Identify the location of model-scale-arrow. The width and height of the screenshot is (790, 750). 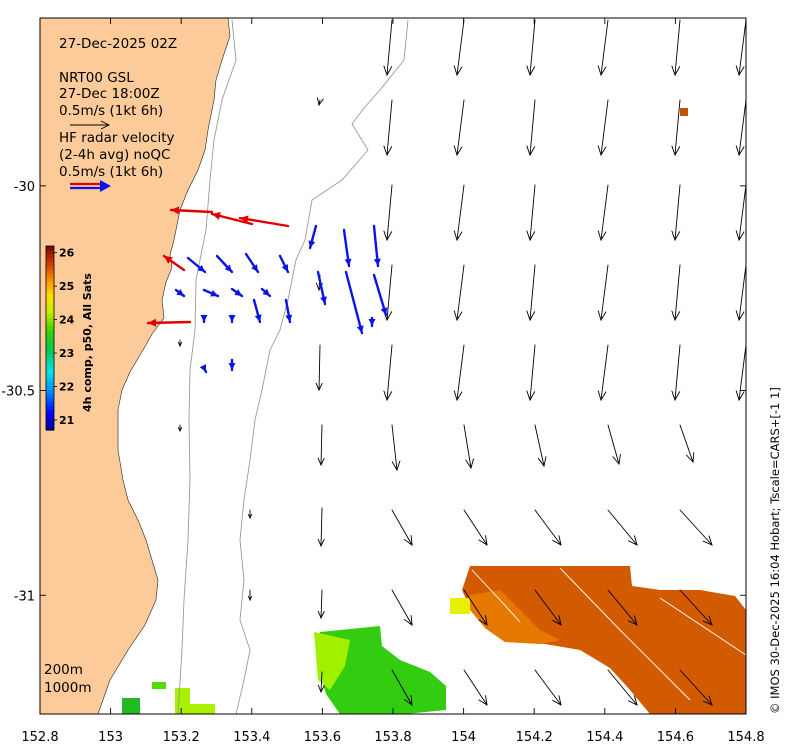
(90, 125).